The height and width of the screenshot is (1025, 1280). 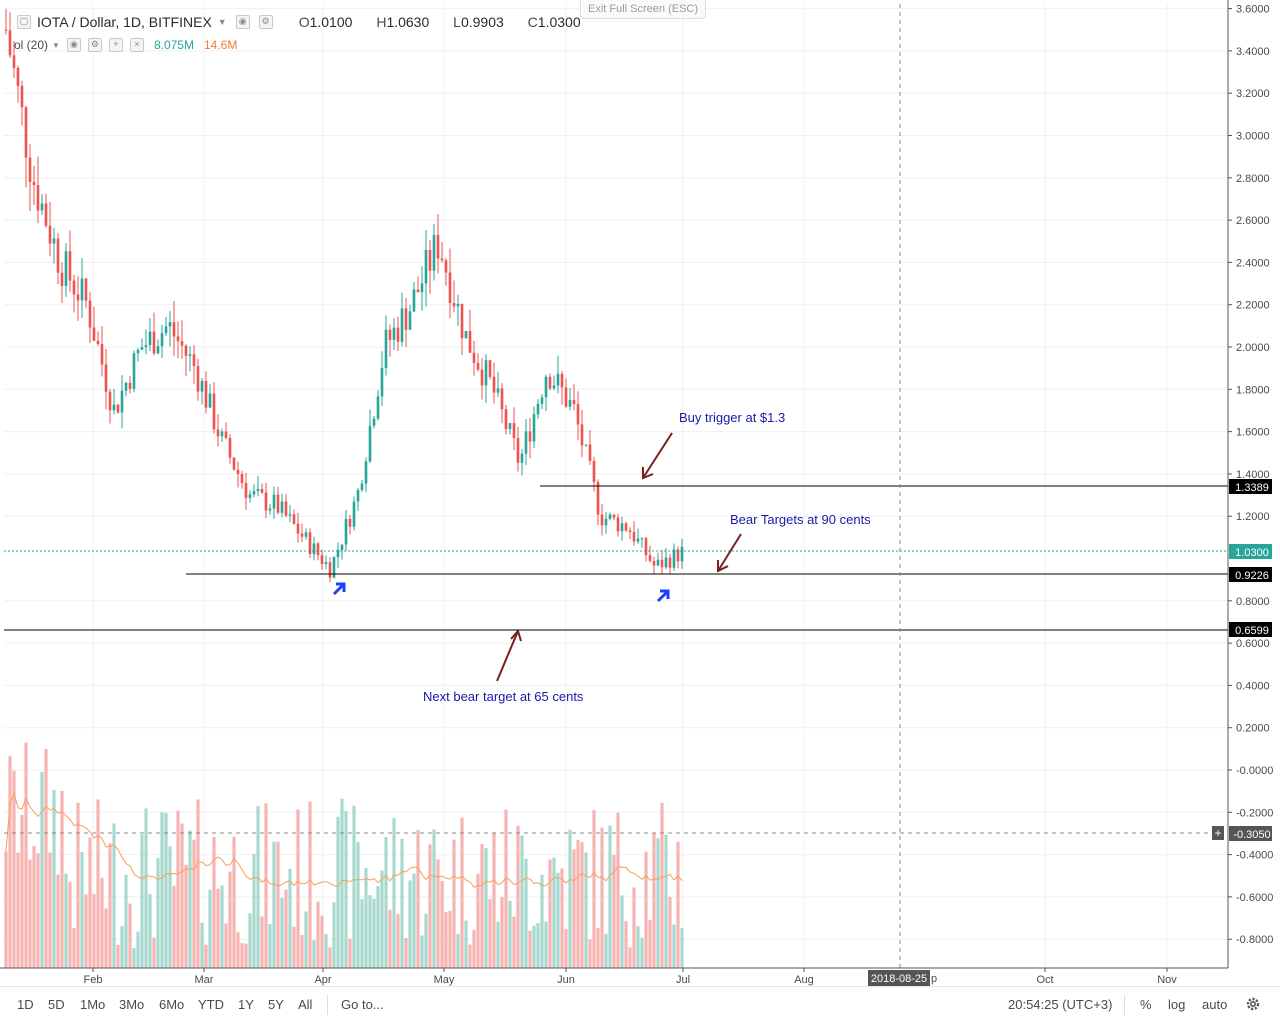 I want to click on timeframe-1mo: 1Mo, so click(x=93, y=1004).